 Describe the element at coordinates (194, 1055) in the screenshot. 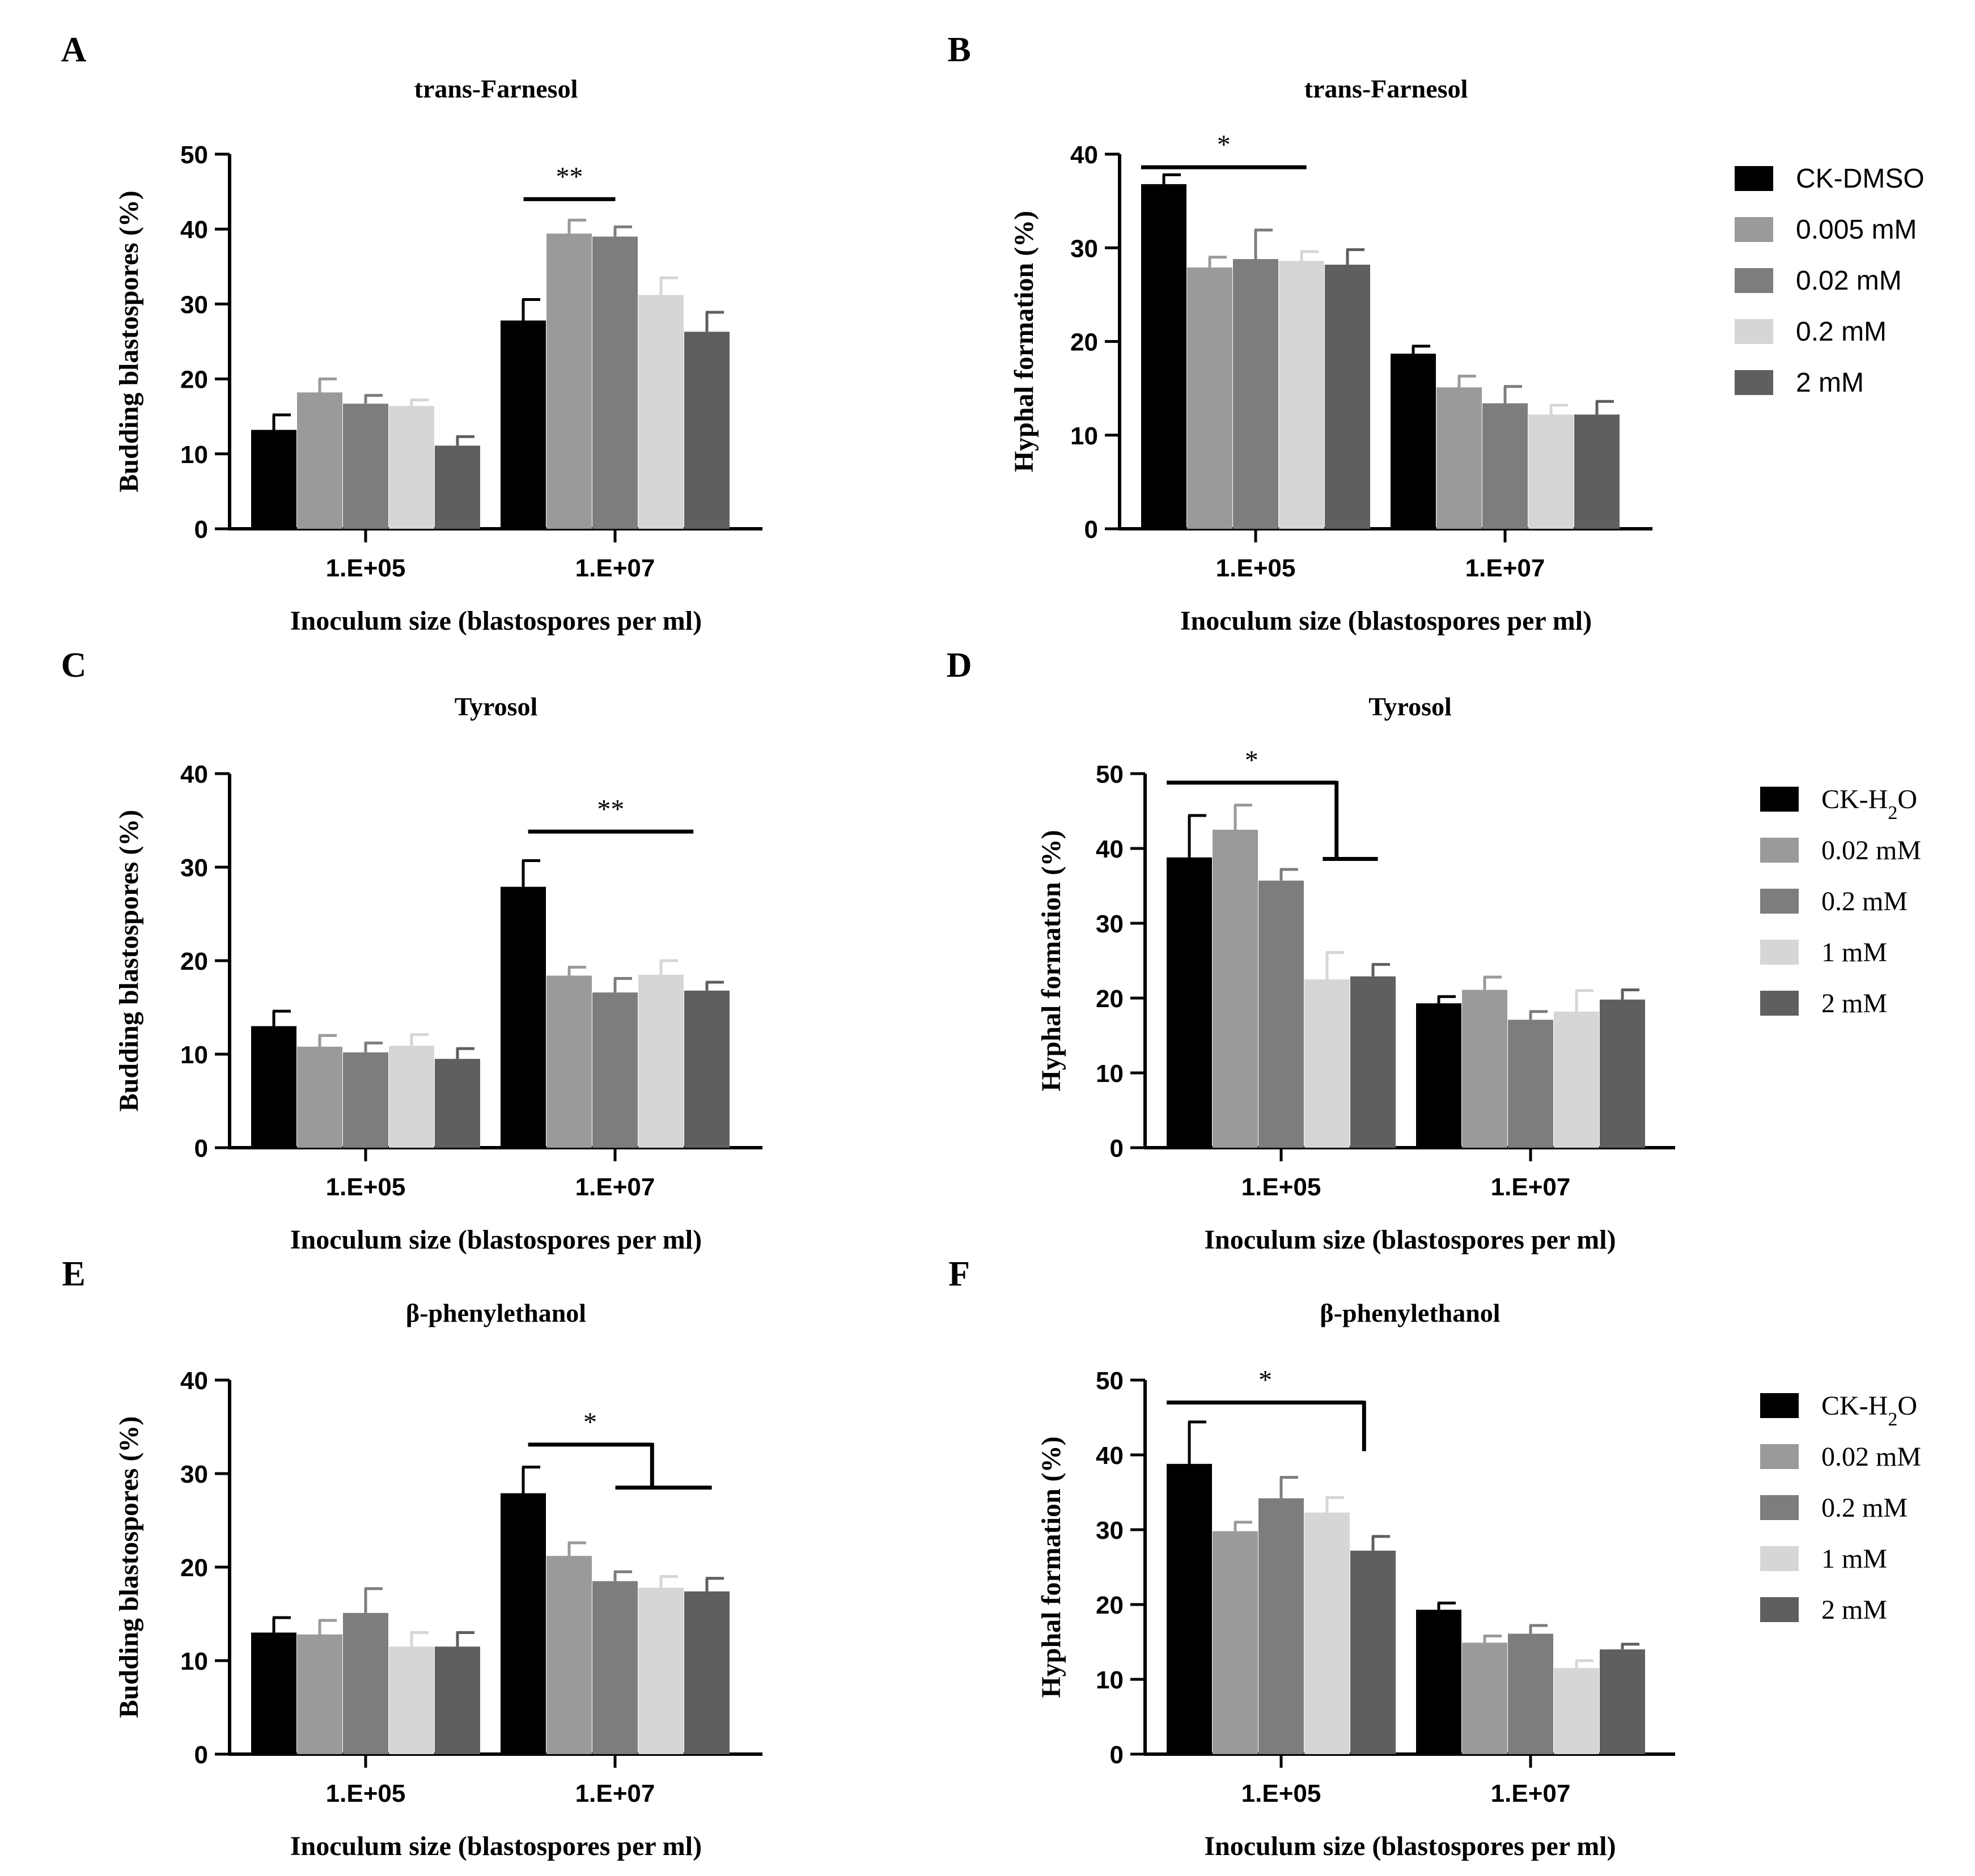

I see `panel-c-y-tick-label: 10` at that location.